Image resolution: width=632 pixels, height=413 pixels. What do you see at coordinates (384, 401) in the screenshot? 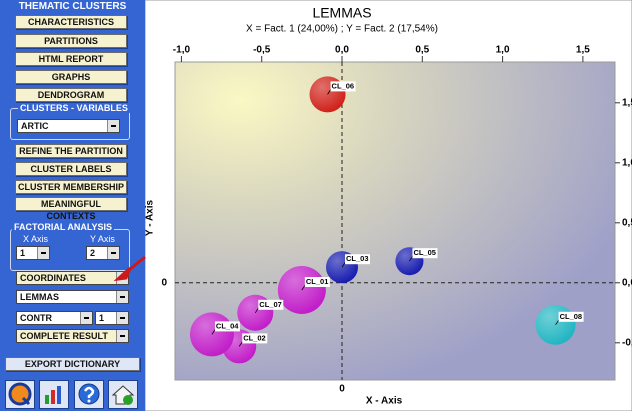
I see `x-axis-label: X - Axis` at bounding box center [384, 401].